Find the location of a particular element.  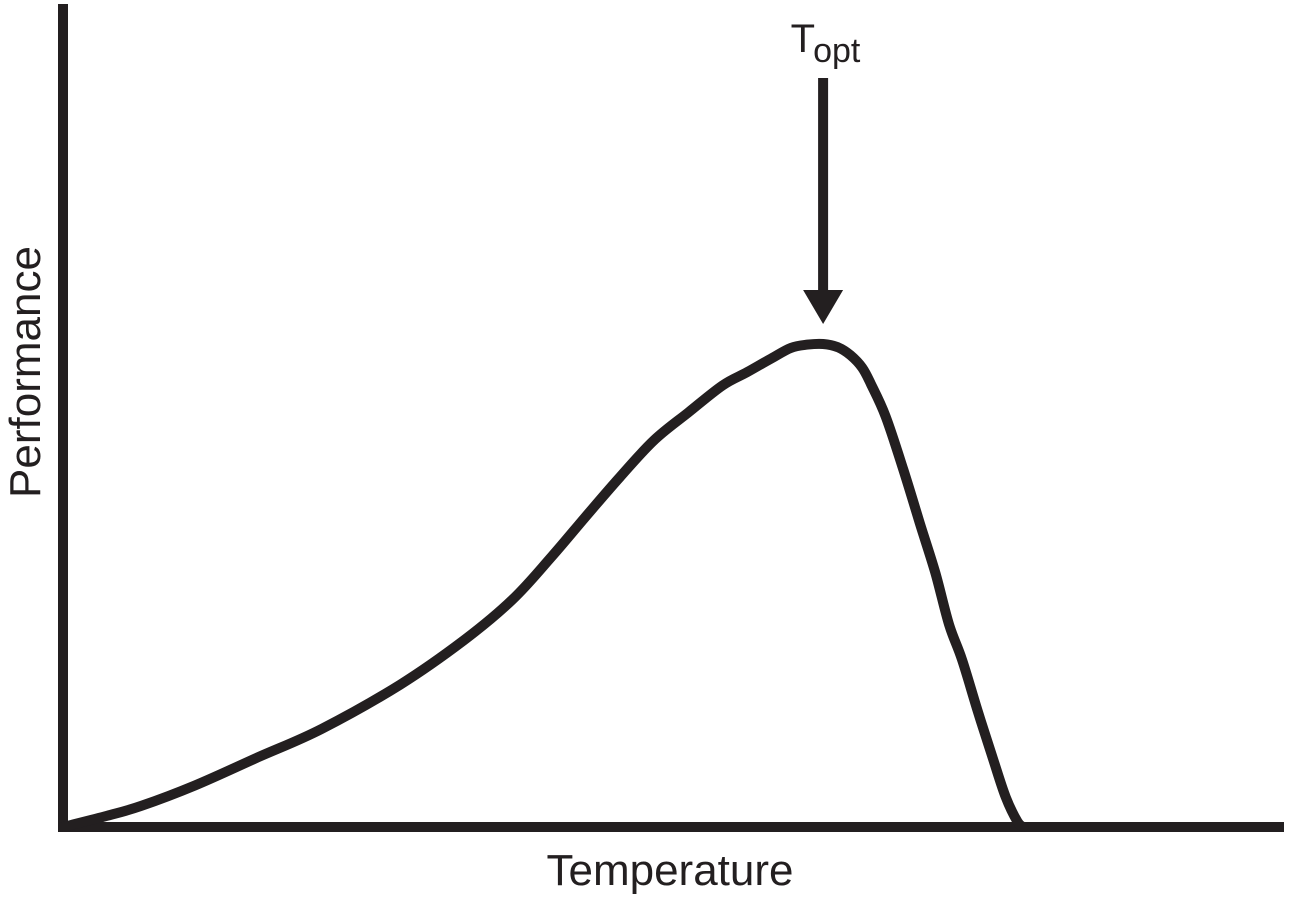

topt-label-main: T is located at coordinates (803, 39).